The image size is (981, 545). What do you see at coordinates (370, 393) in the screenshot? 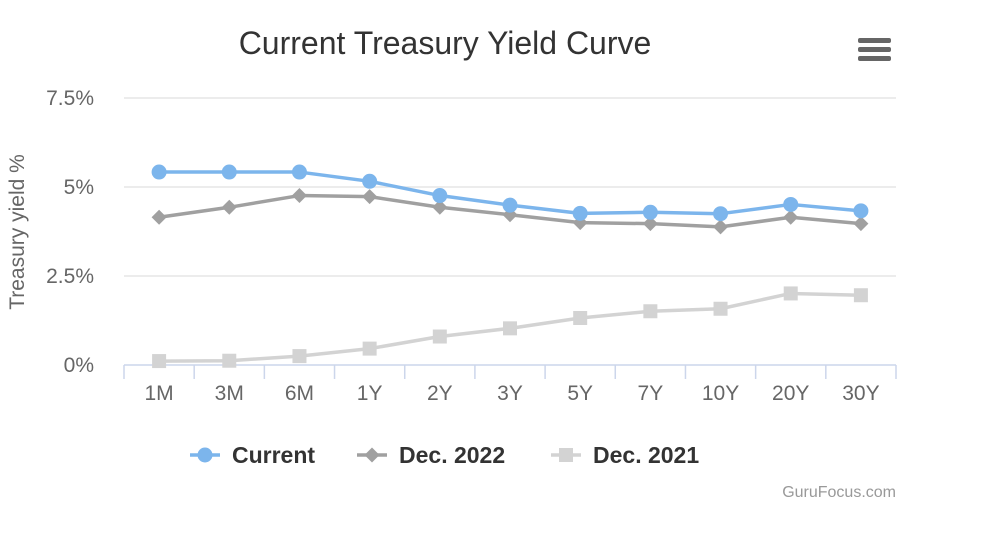
I see `x-tick-label: 1Y` at bounding box center [370, 393].